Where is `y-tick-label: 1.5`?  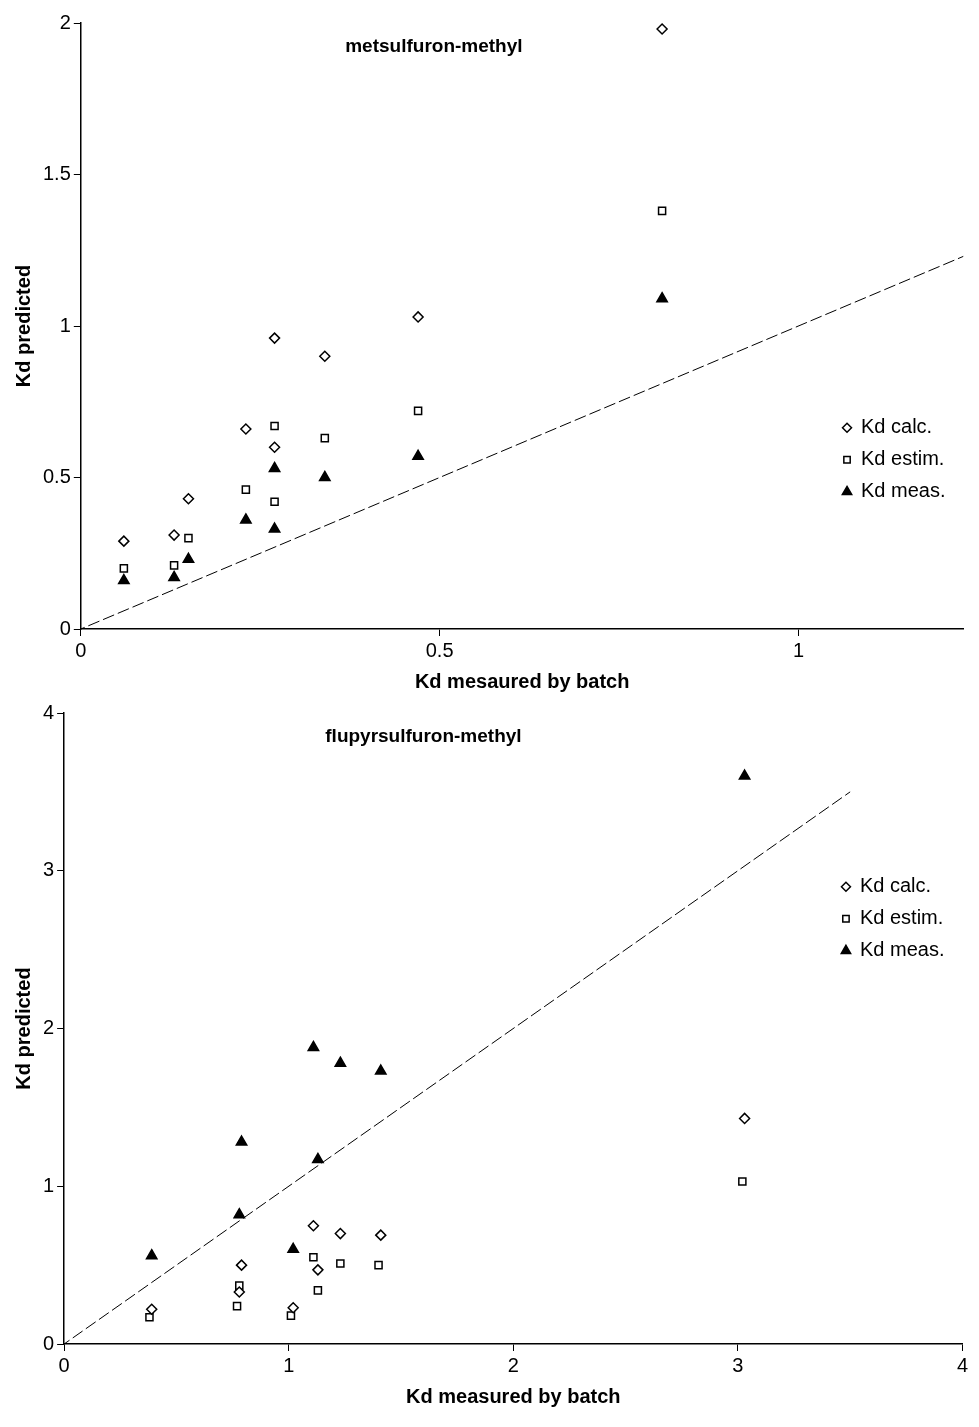 y-tick-label: 1.5 is located at coordinates (56, 173).